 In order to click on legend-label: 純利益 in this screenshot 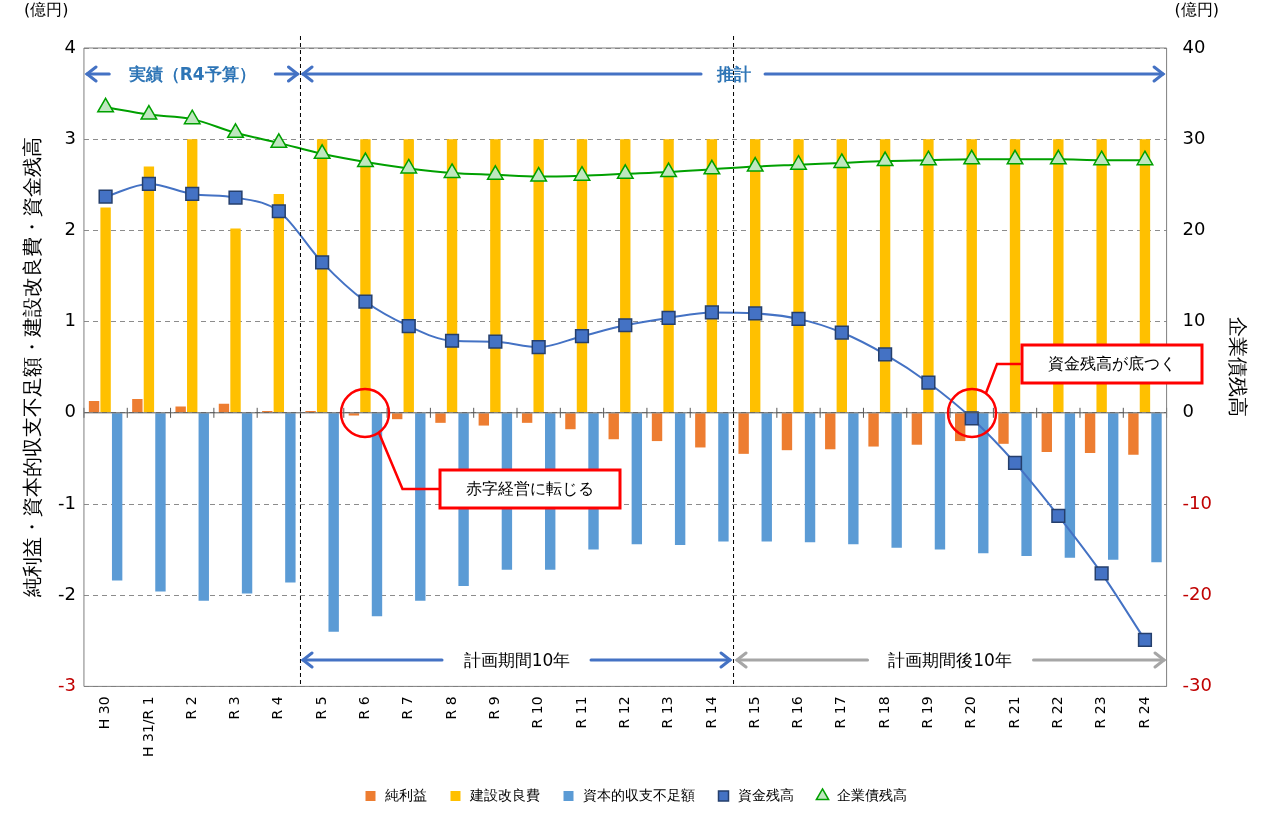, I will do `click(405, 794)`.